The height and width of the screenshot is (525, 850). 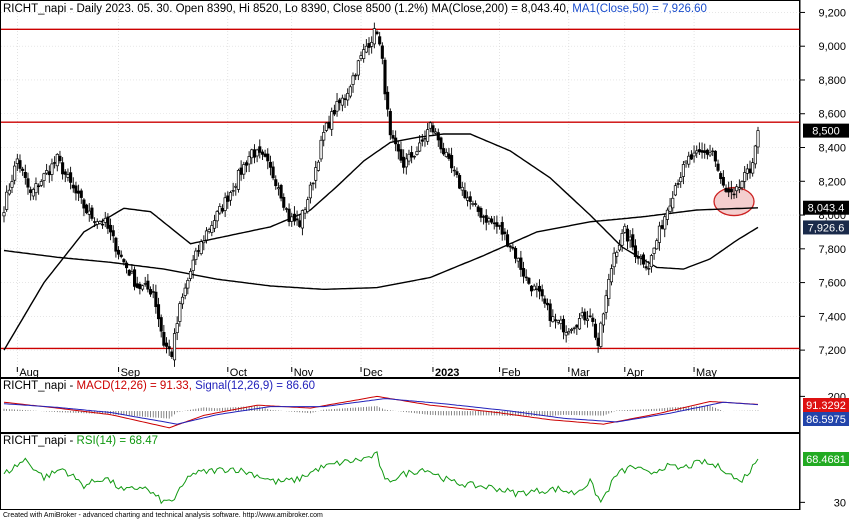 What do you see at coordinates (826, 420) in the screenshot?
I see `signal-value-badge: 86.5975` at bounding box center [826, 420].